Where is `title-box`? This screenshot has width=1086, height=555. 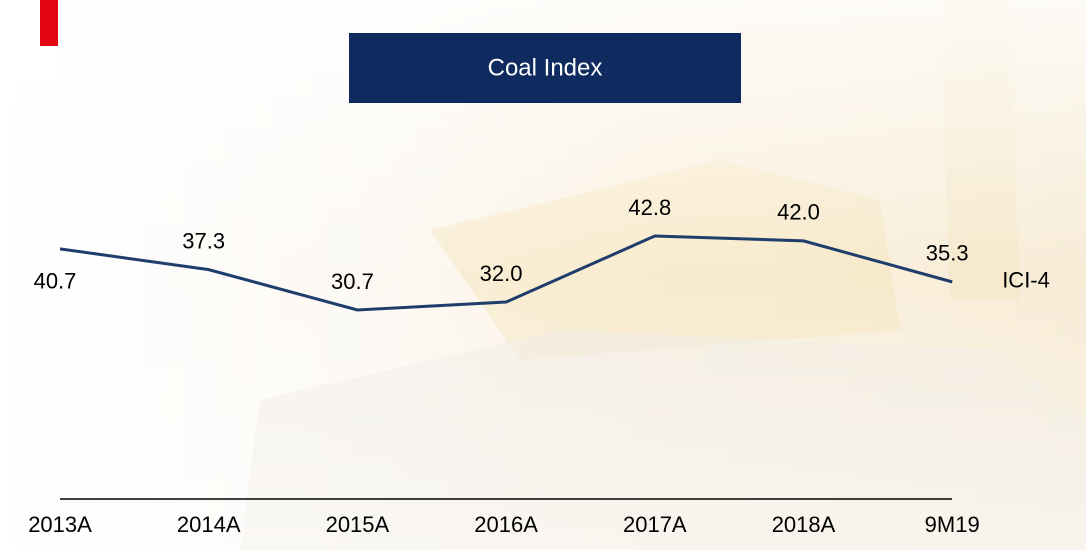
title-box is located at coordinates (545, 68).